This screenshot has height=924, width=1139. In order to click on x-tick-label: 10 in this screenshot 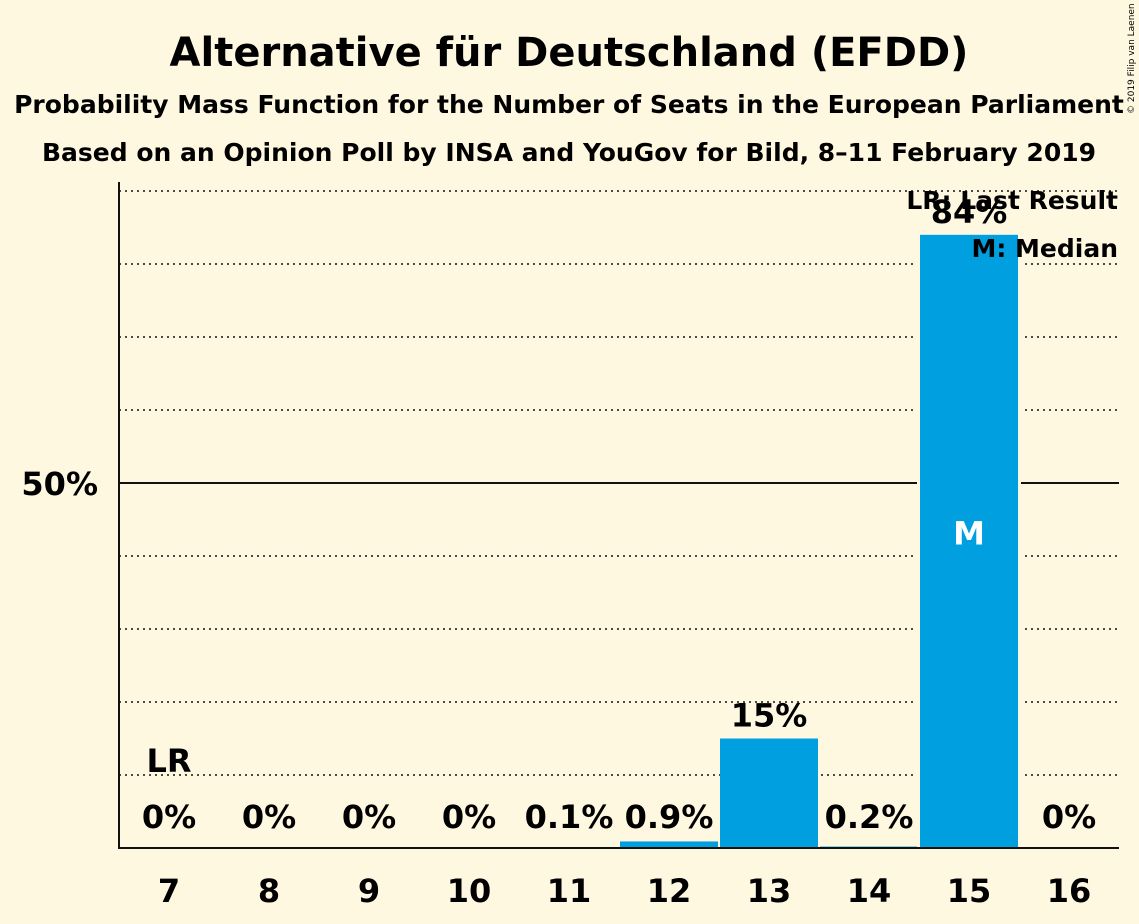, I will do `click(469, 891)`.